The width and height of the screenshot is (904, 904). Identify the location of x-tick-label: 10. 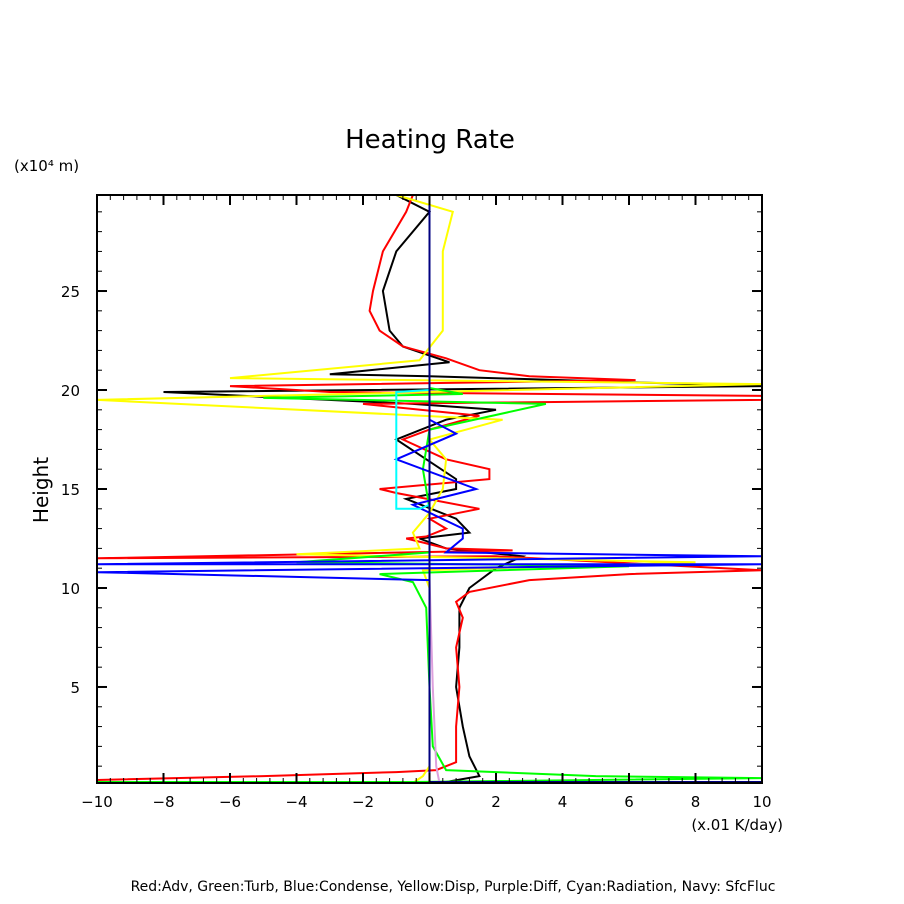
(761, 802).